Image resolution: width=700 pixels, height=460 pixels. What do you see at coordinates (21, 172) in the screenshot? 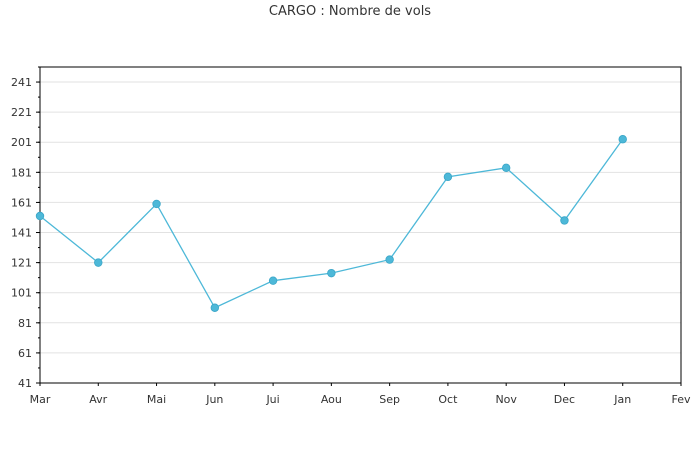
I see `y-tick-label: 181` at bounding box center [21, 172].